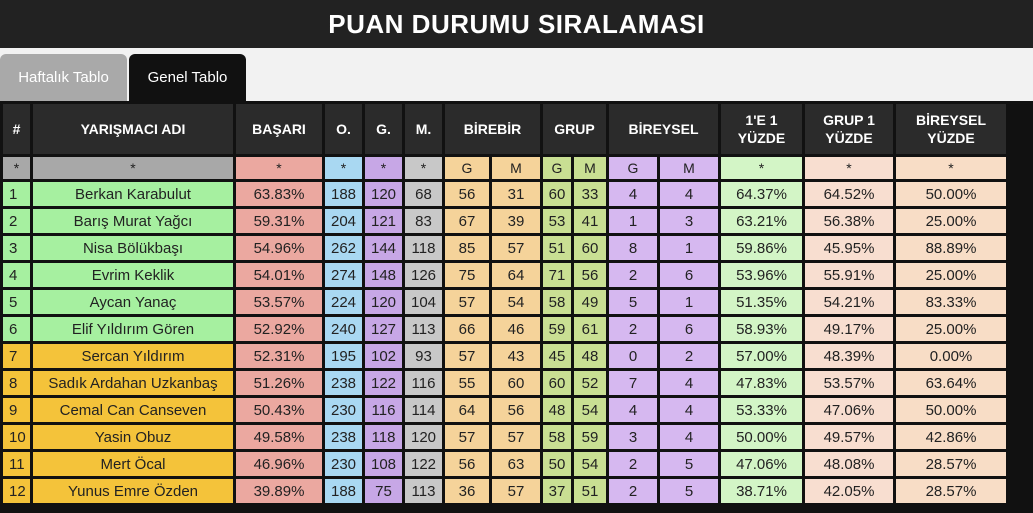 The height and width of the screenshot is (513, 1033). Describe the element at coordinates (557, 168) in the screenshot. I see `sub-header-grup-g: G` at that location.